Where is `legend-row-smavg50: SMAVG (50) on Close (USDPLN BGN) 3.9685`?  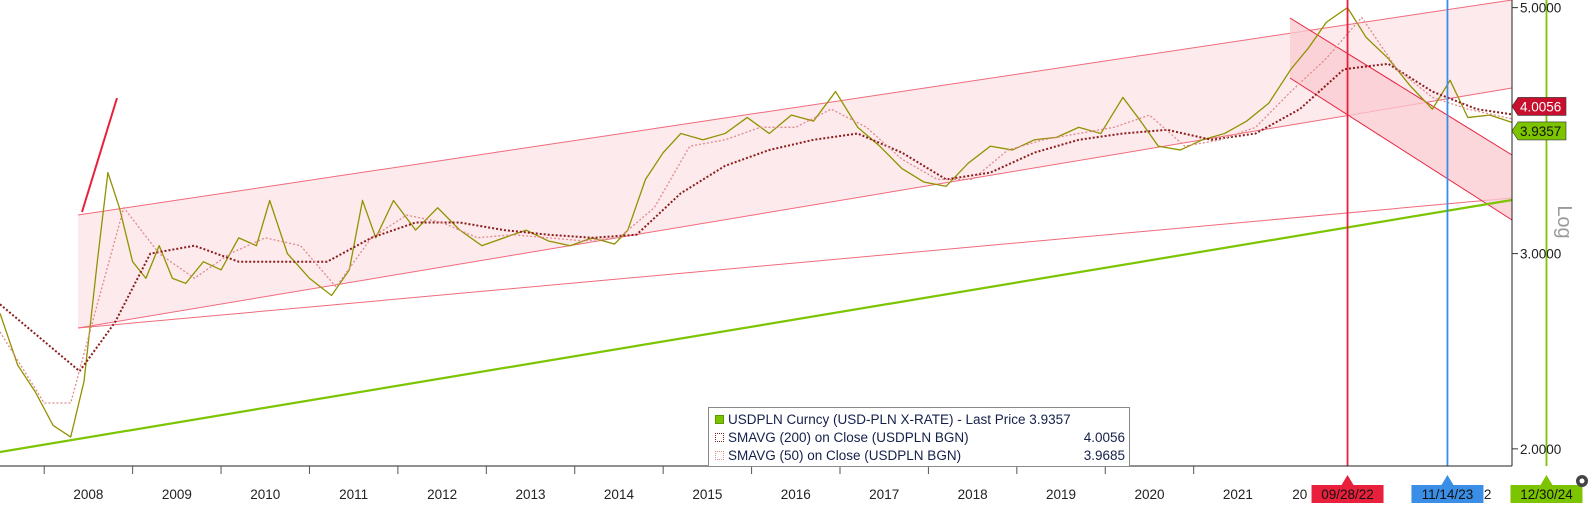
legend-row-smavg50: SMAVG (50) on Close (USDPLN BGN) 3.9685 is located at coordinates (920, 455).